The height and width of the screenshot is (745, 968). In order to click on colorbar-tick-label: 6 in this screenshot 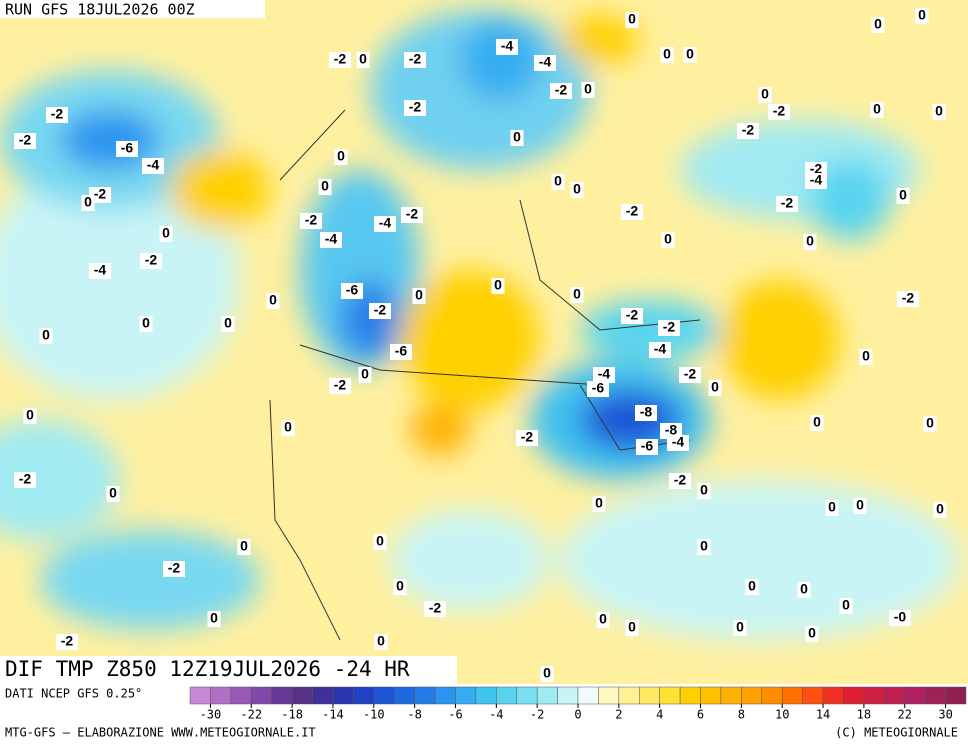, I will do `click(700, 715)`.